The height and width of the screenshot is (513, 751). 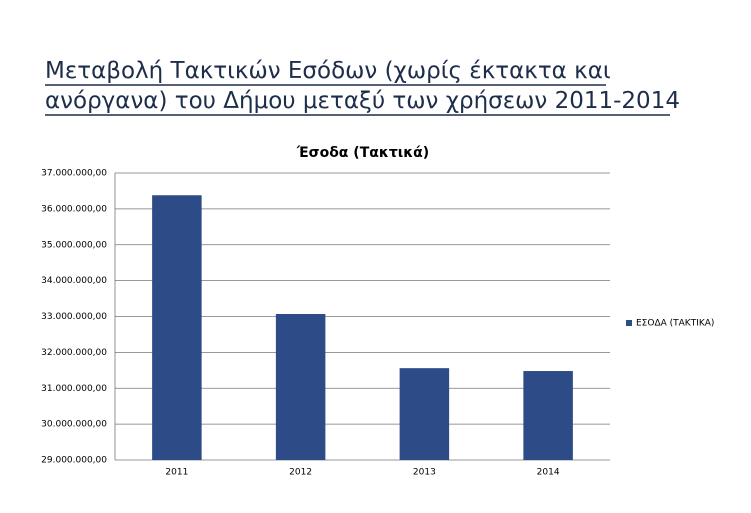 What do you see at coordinates (629, 323) in the screenshot?
I see `legend-swatch` at bounding box center [629, 323].